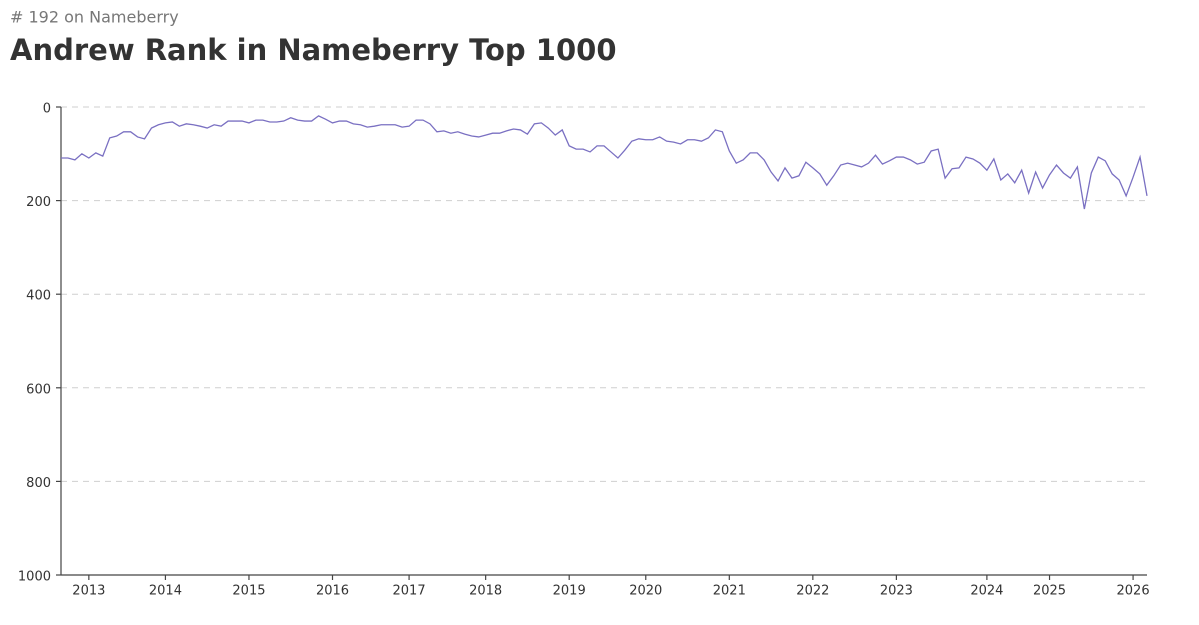 This screenshot has height=625, width=1199. What do you see at coordinates (38, 389) in the screenshot?
I see `y-tick-label: 600` at bounding box center [38, 389].